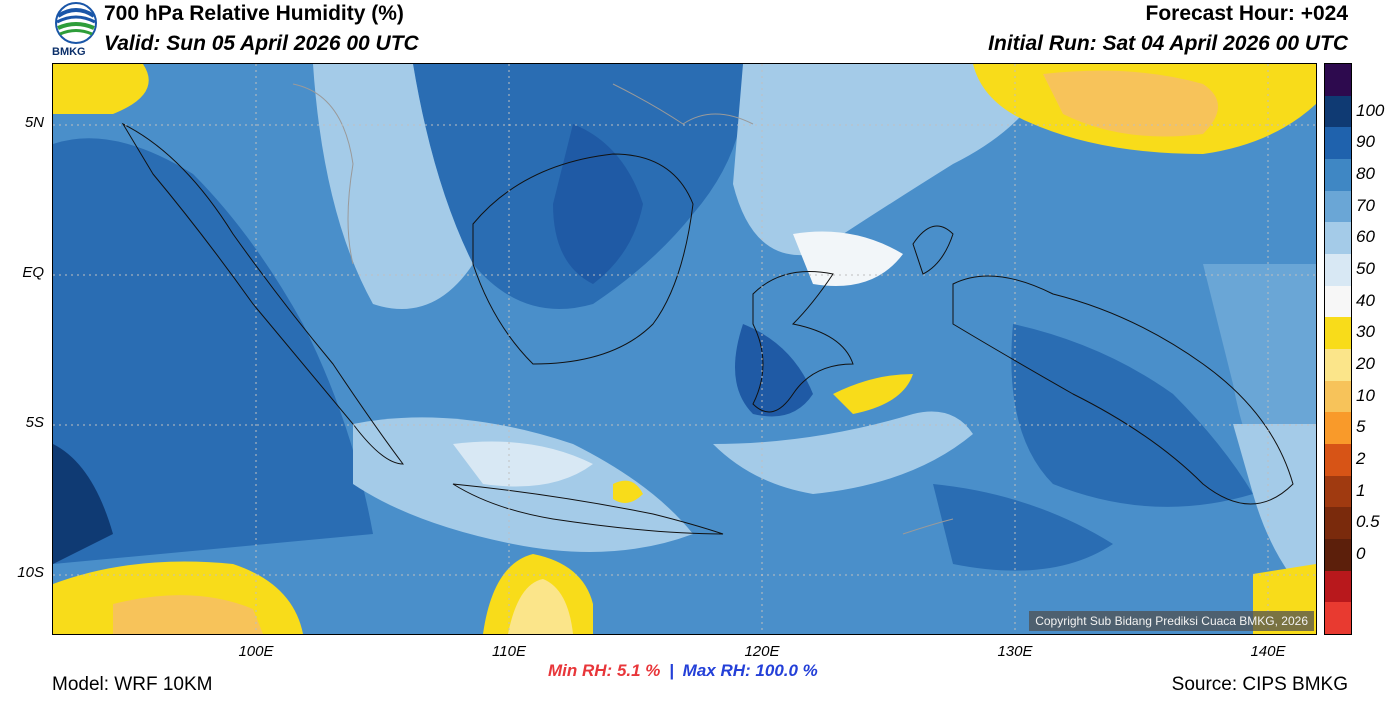 The width and height of the screenshot is (1400, 709). Describe the element at coordinates (34, 422) in the screenshot. I see `lat-tick-5s: 5S` at that location.